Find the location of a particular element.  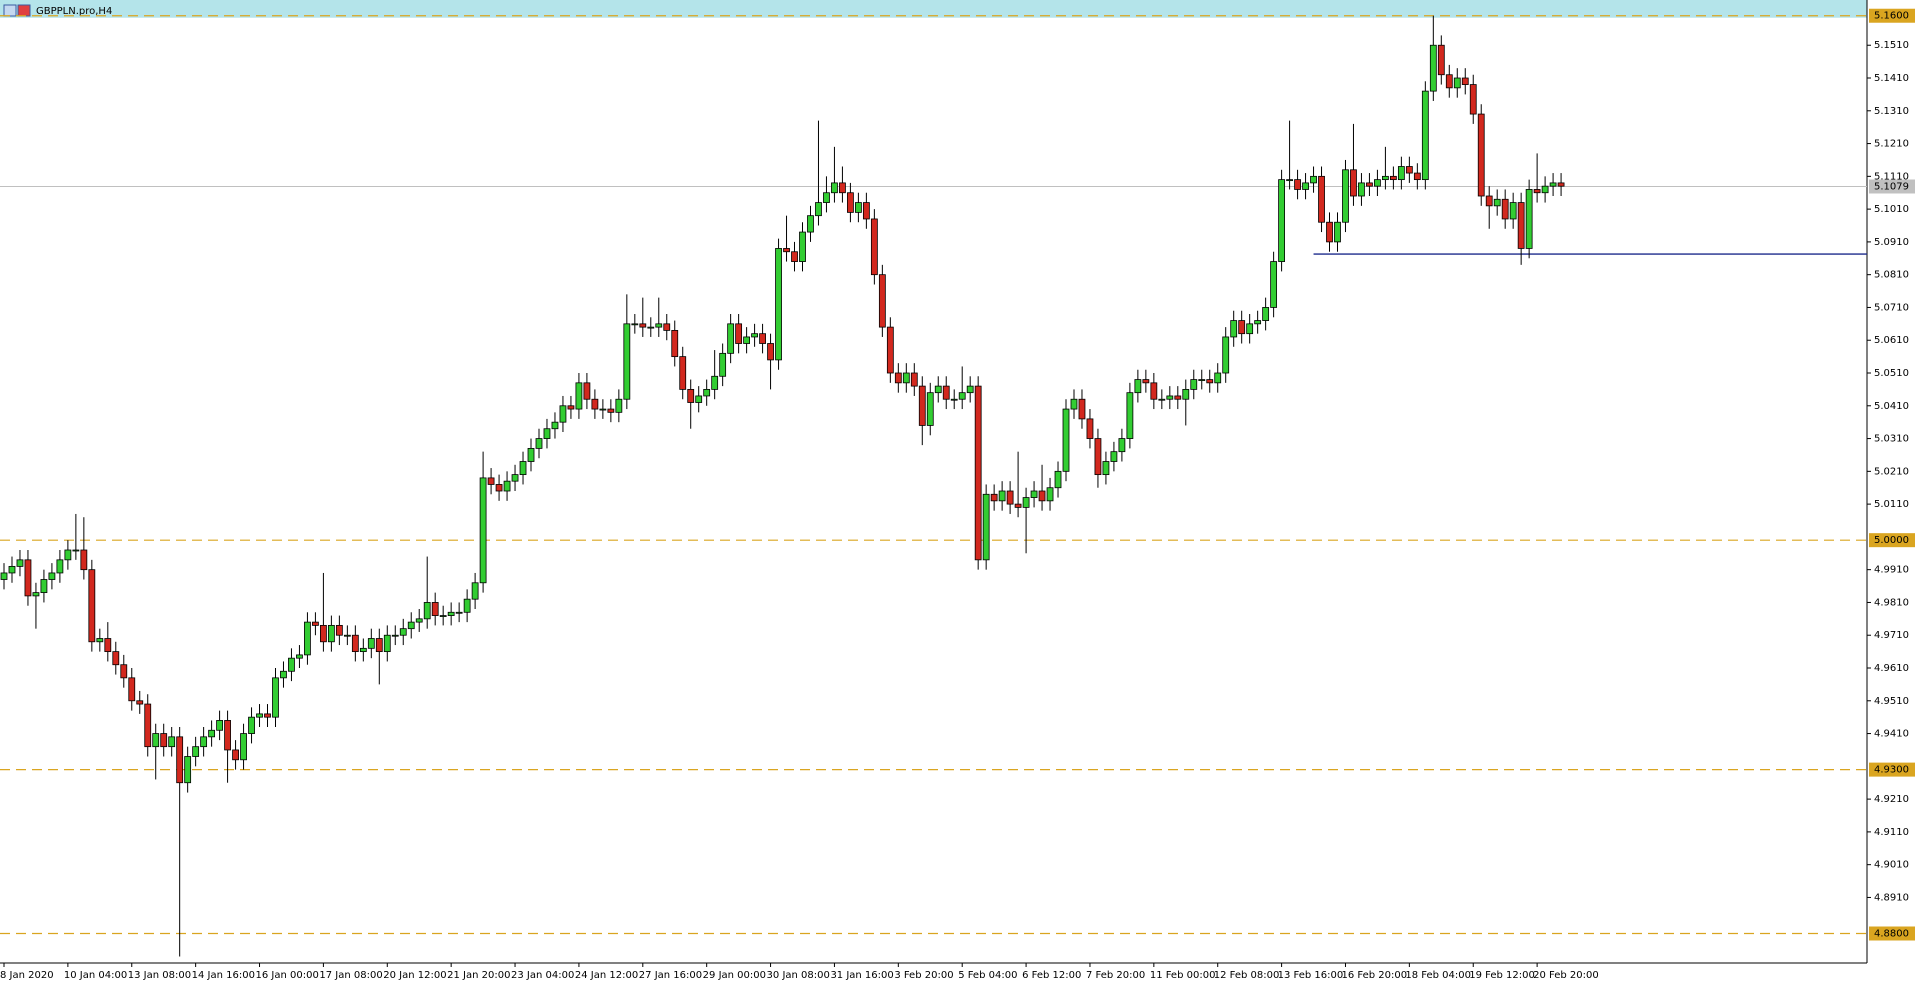

y-tick-label: 4.9210 is located at coordinates (1891, 799).